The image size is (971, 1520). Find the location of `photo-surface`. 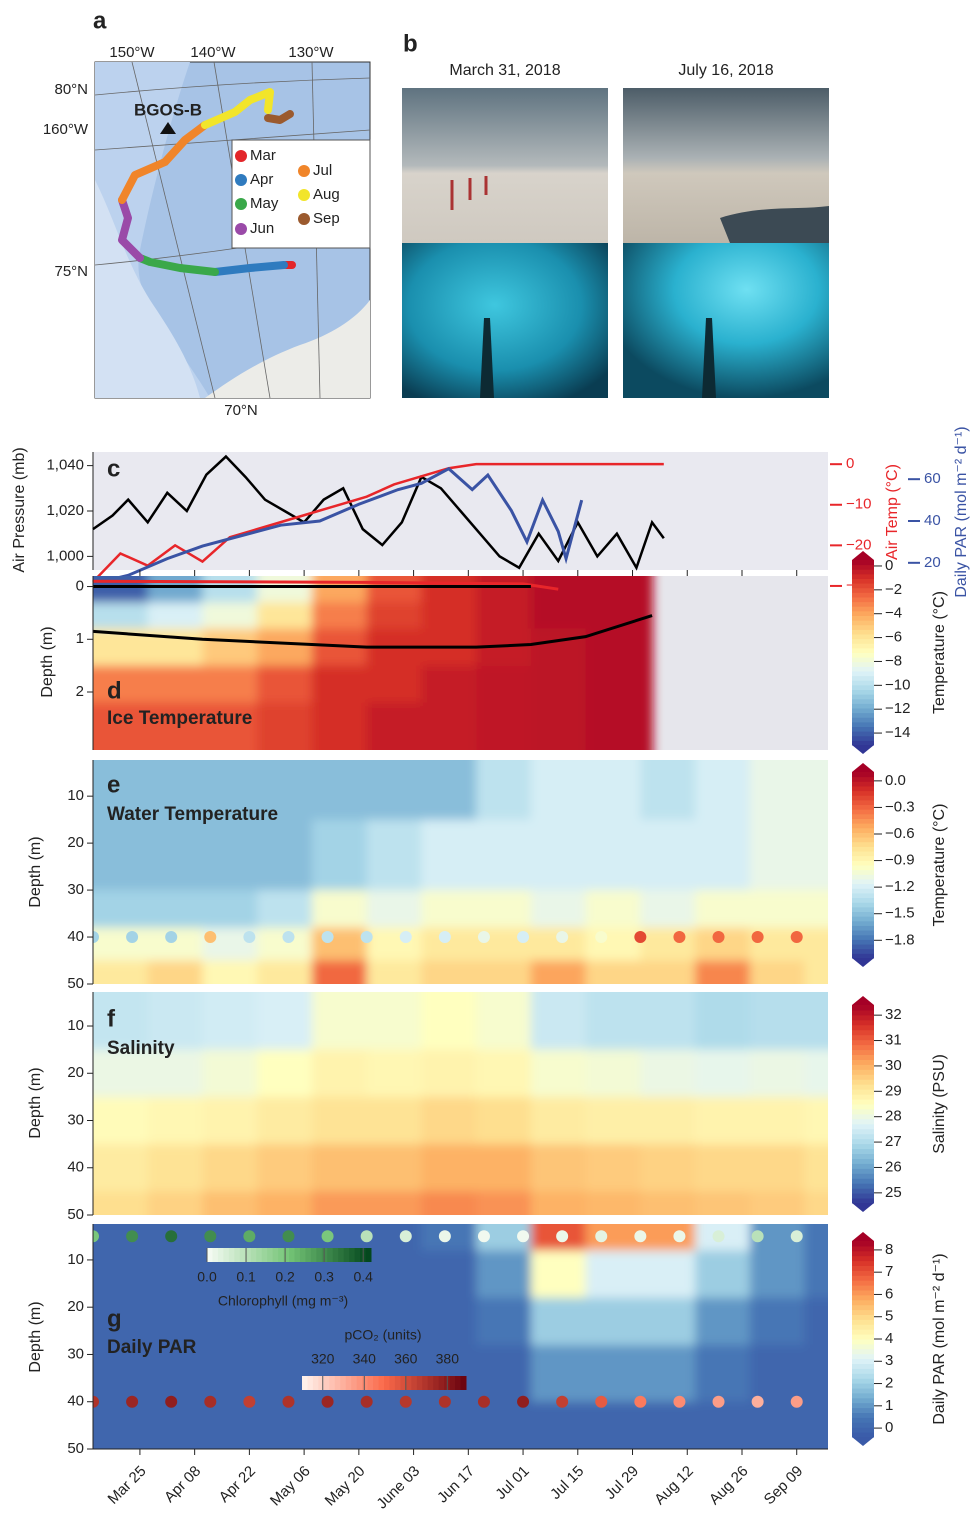

photo-surface is located at coordinates (505, 165).